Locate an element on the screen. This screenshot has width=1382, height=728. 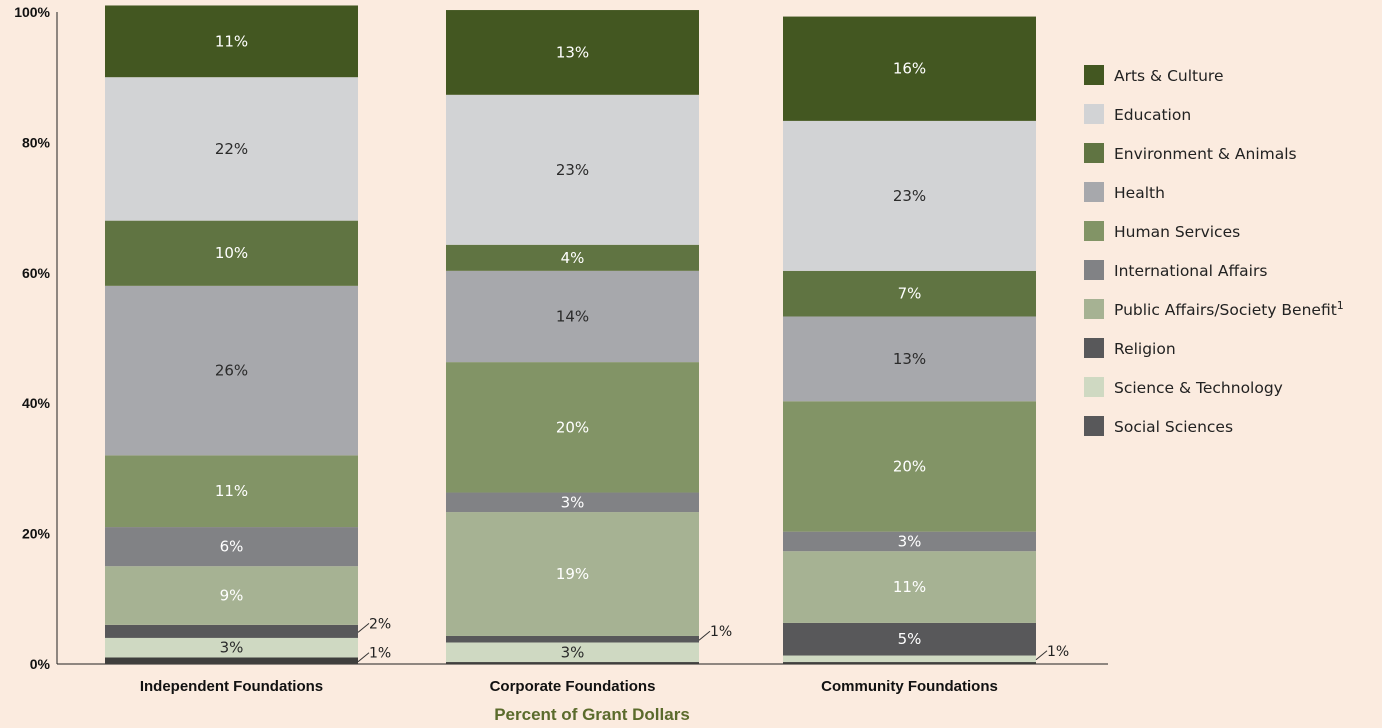
y-tick-label: 20% is located at coordinates (36, 534).